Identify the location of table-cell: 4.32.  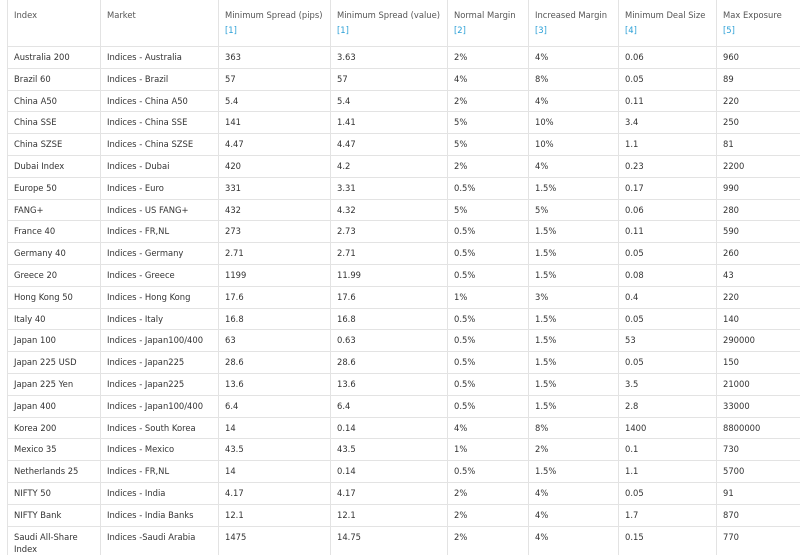
(389, 210).